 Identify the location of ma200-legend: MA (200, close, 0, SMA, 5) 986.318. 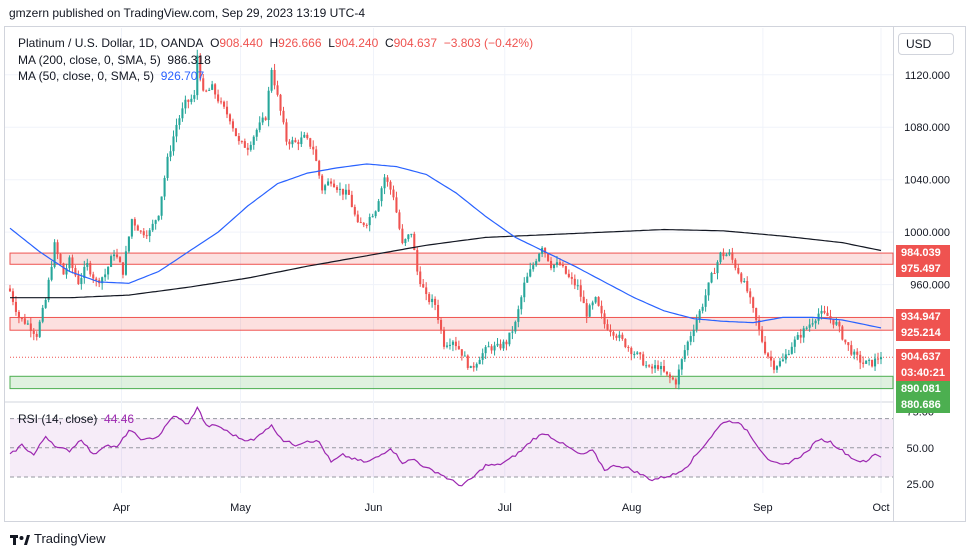
(114, 60).